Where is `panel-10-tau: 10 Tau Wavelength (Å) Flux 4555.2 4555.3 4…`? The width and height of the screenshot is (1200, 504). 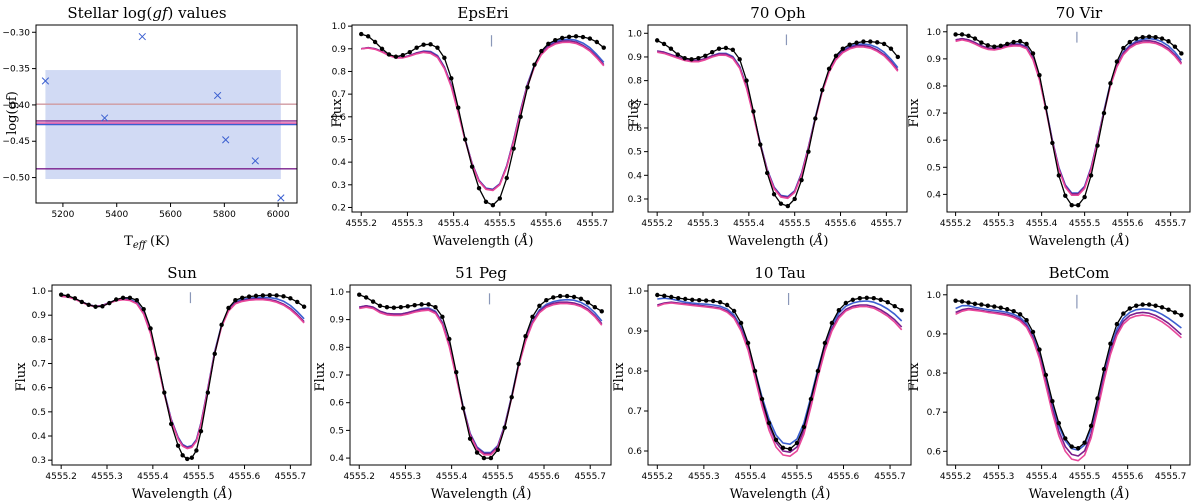 panel-10-tau: 10 Tau Wavelength (Å) Flux 4555.2 4555.3 4… is located at coordinates (762, 383).